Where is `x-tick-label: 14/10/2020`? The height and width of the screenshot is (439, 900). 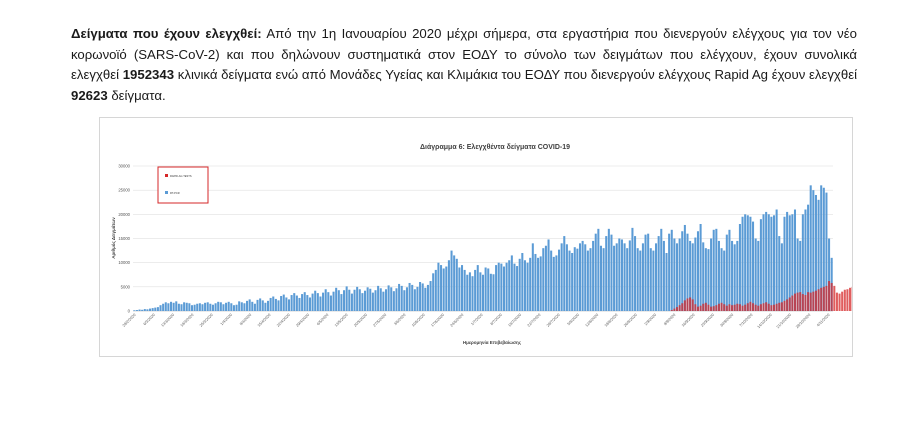
x-tick-label: 14/10/2020 is located at coordinates (765, 321).